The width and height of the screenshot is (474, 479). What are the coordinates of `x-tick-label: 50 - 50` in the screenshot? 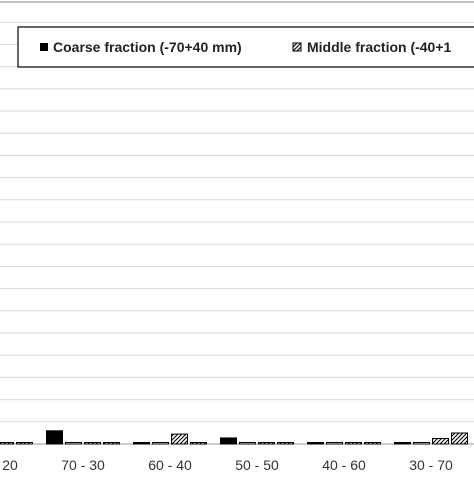 It's located at (257, 465).